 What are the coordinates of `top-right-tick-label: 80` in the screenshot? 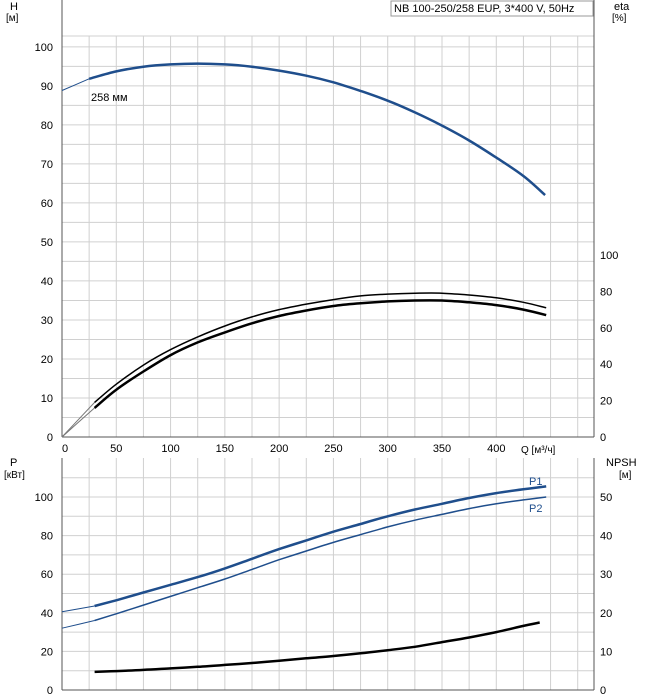 It's located at (606, 292).